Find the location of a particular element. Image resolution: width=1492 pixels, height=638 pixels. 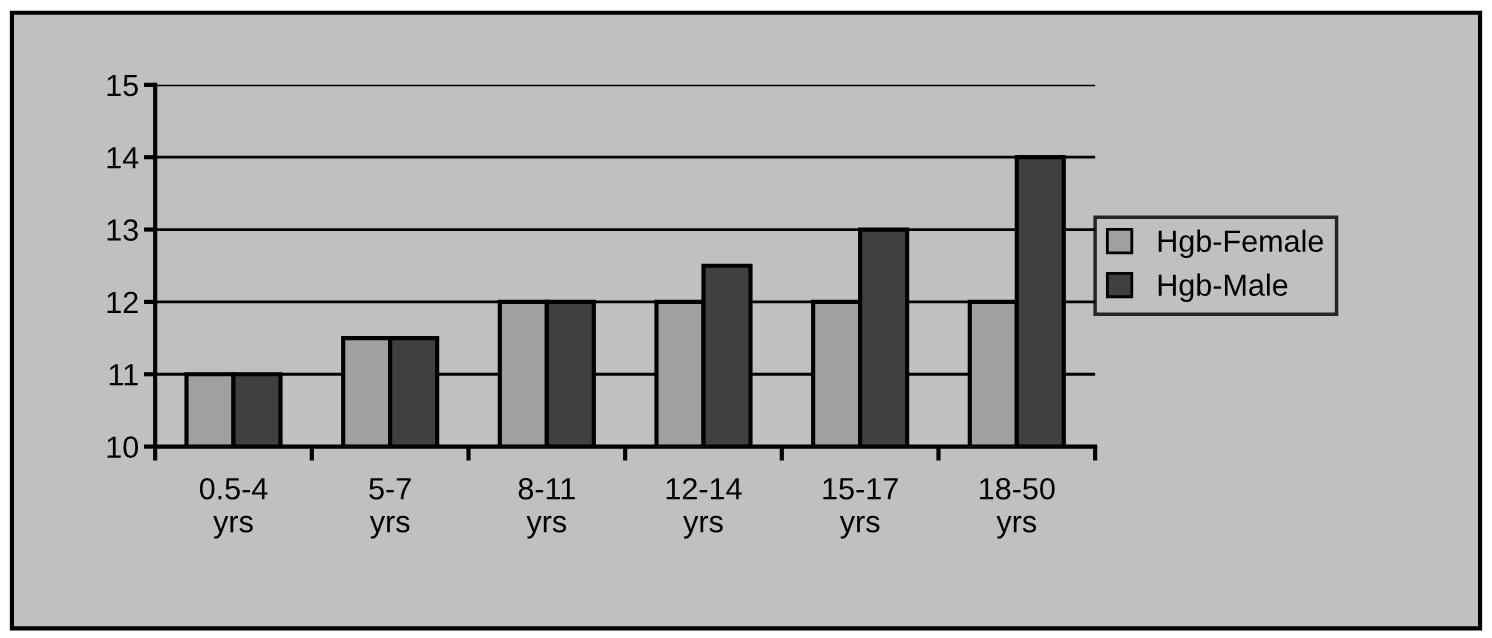

x-tick-label: 5-7 yrs is located at coordinates (390, 508).